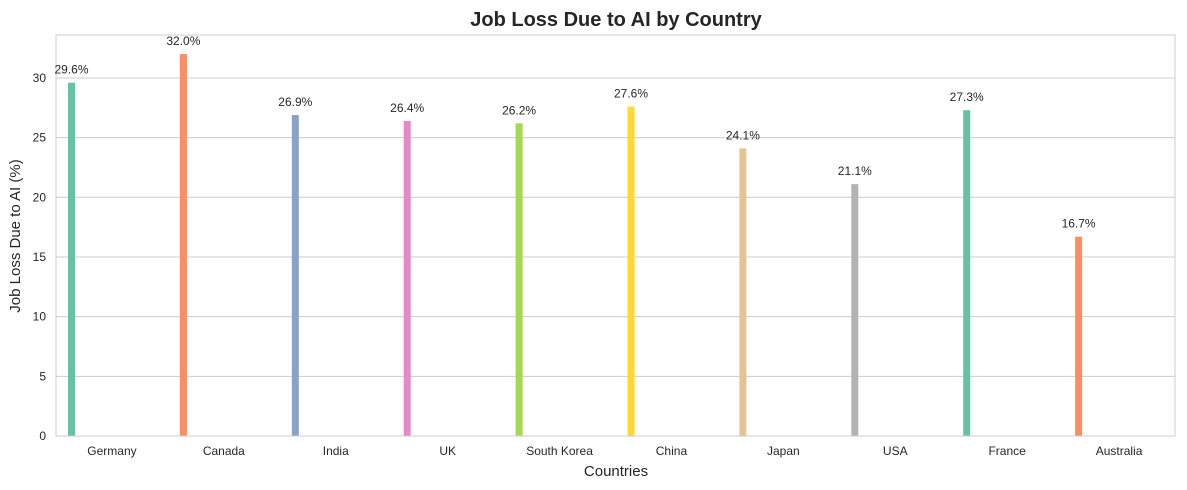 The width and height of the screenshot is (1187, 490). Describe the element at coordinates (183, 41) in the screenshot. I see `data-label: 32.0%` at that location.